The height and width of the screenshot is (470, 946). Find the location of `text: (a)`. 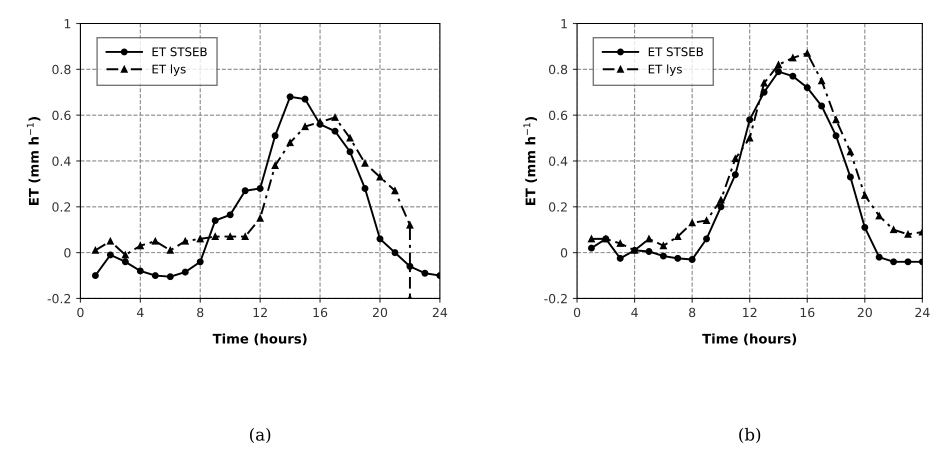

text: (a) is located at coordinates (260, 436).